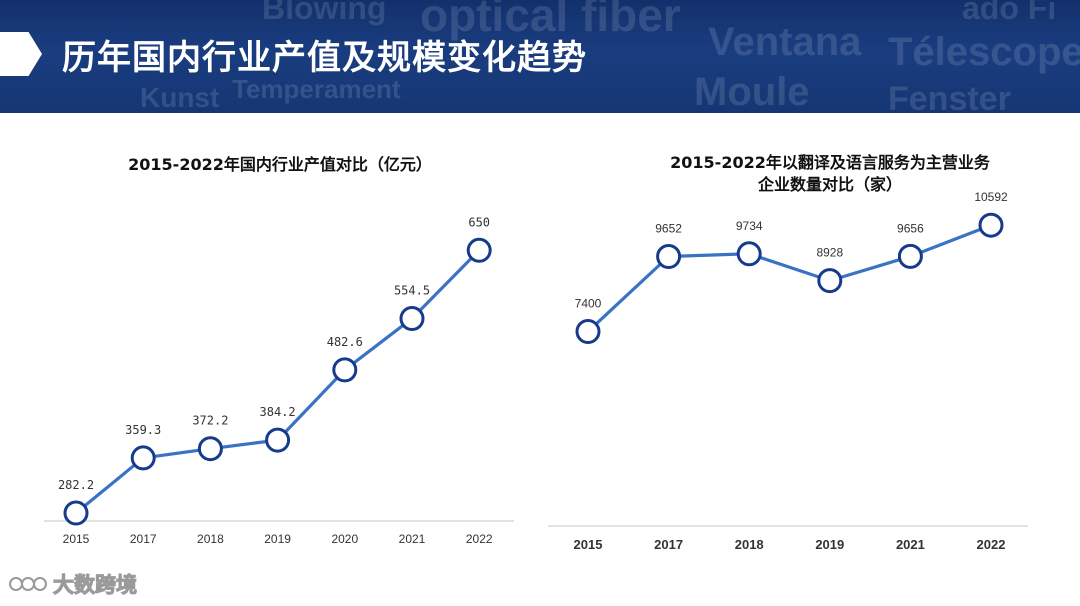 This screenshot has width=1080, height=606. What do you see at coordinates (749, 544) in the screenshot?
I see `chart2-tick-2018: 2018` at bounding box center [749, 544].